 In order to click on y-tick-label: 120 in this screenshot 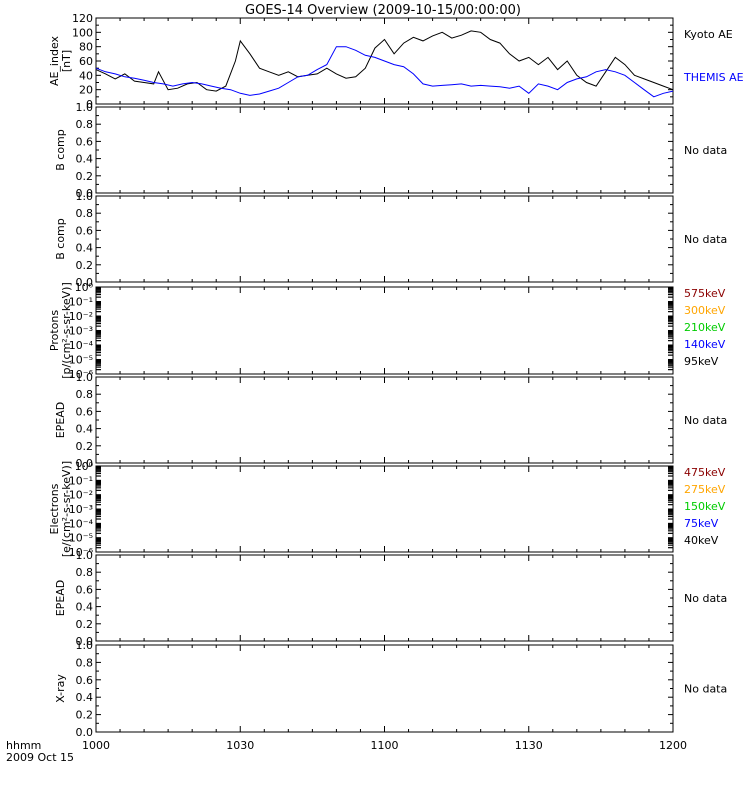, I will do `click(82, 18)`.